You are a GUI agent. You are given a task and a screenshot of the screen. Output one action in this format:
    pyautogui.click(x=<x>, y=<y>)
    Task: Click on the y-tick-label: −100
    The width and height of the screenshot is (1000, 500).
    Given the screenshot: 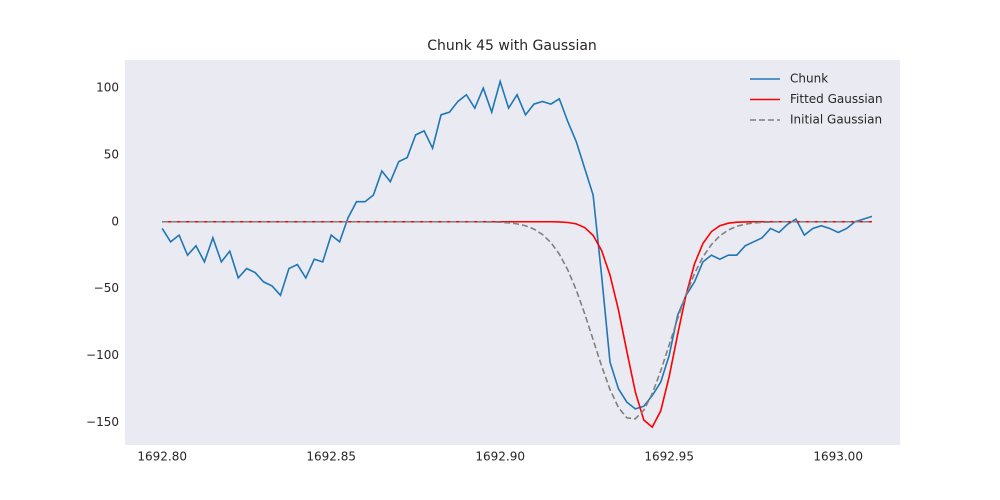 What is the action you would take?
    pyautogui.click(x=102, y=355)
    